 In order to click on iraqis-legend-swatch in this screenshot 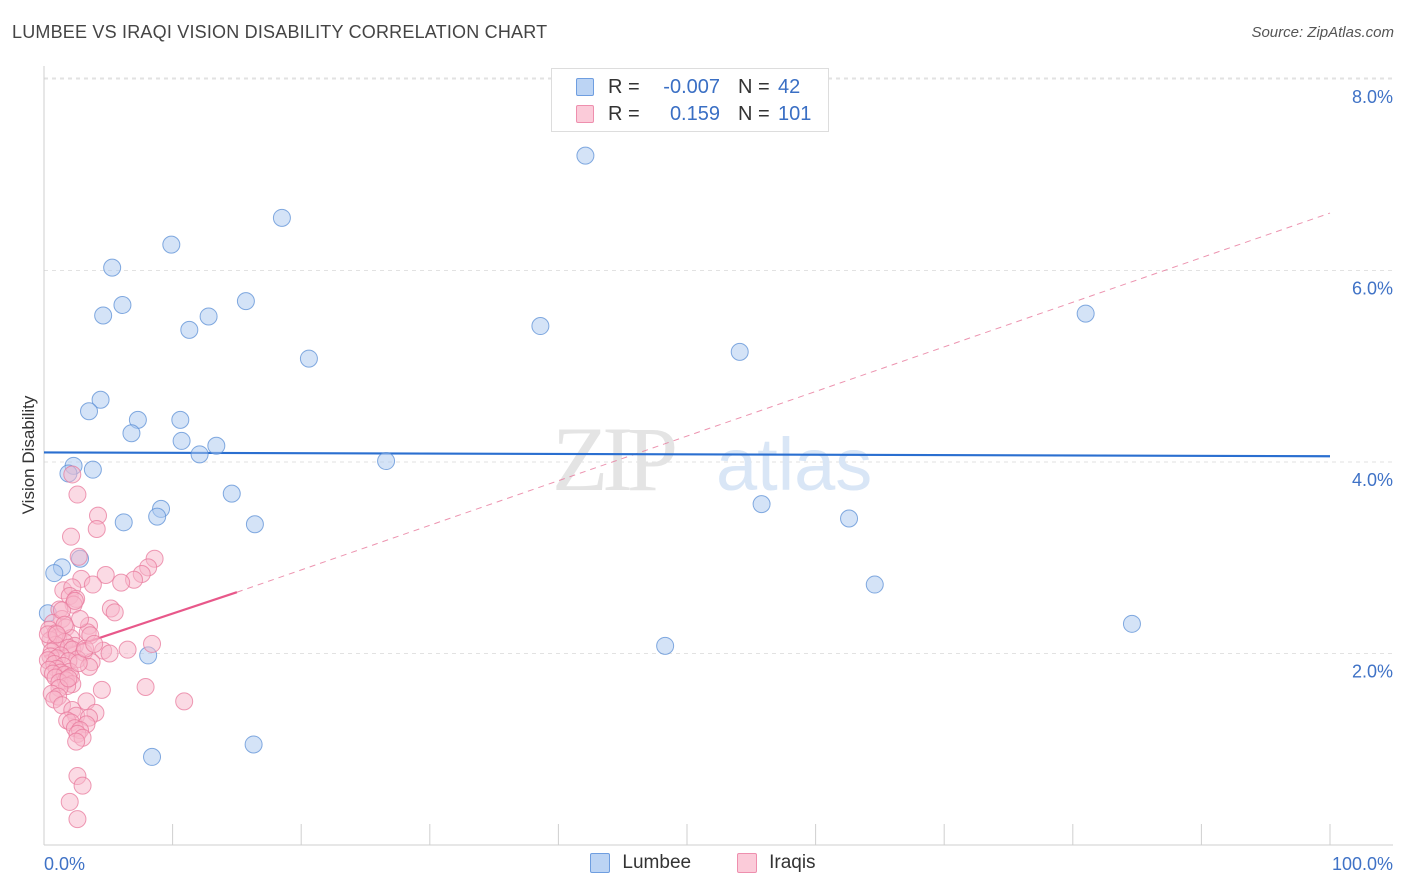, I will do `click(747, 863)`.